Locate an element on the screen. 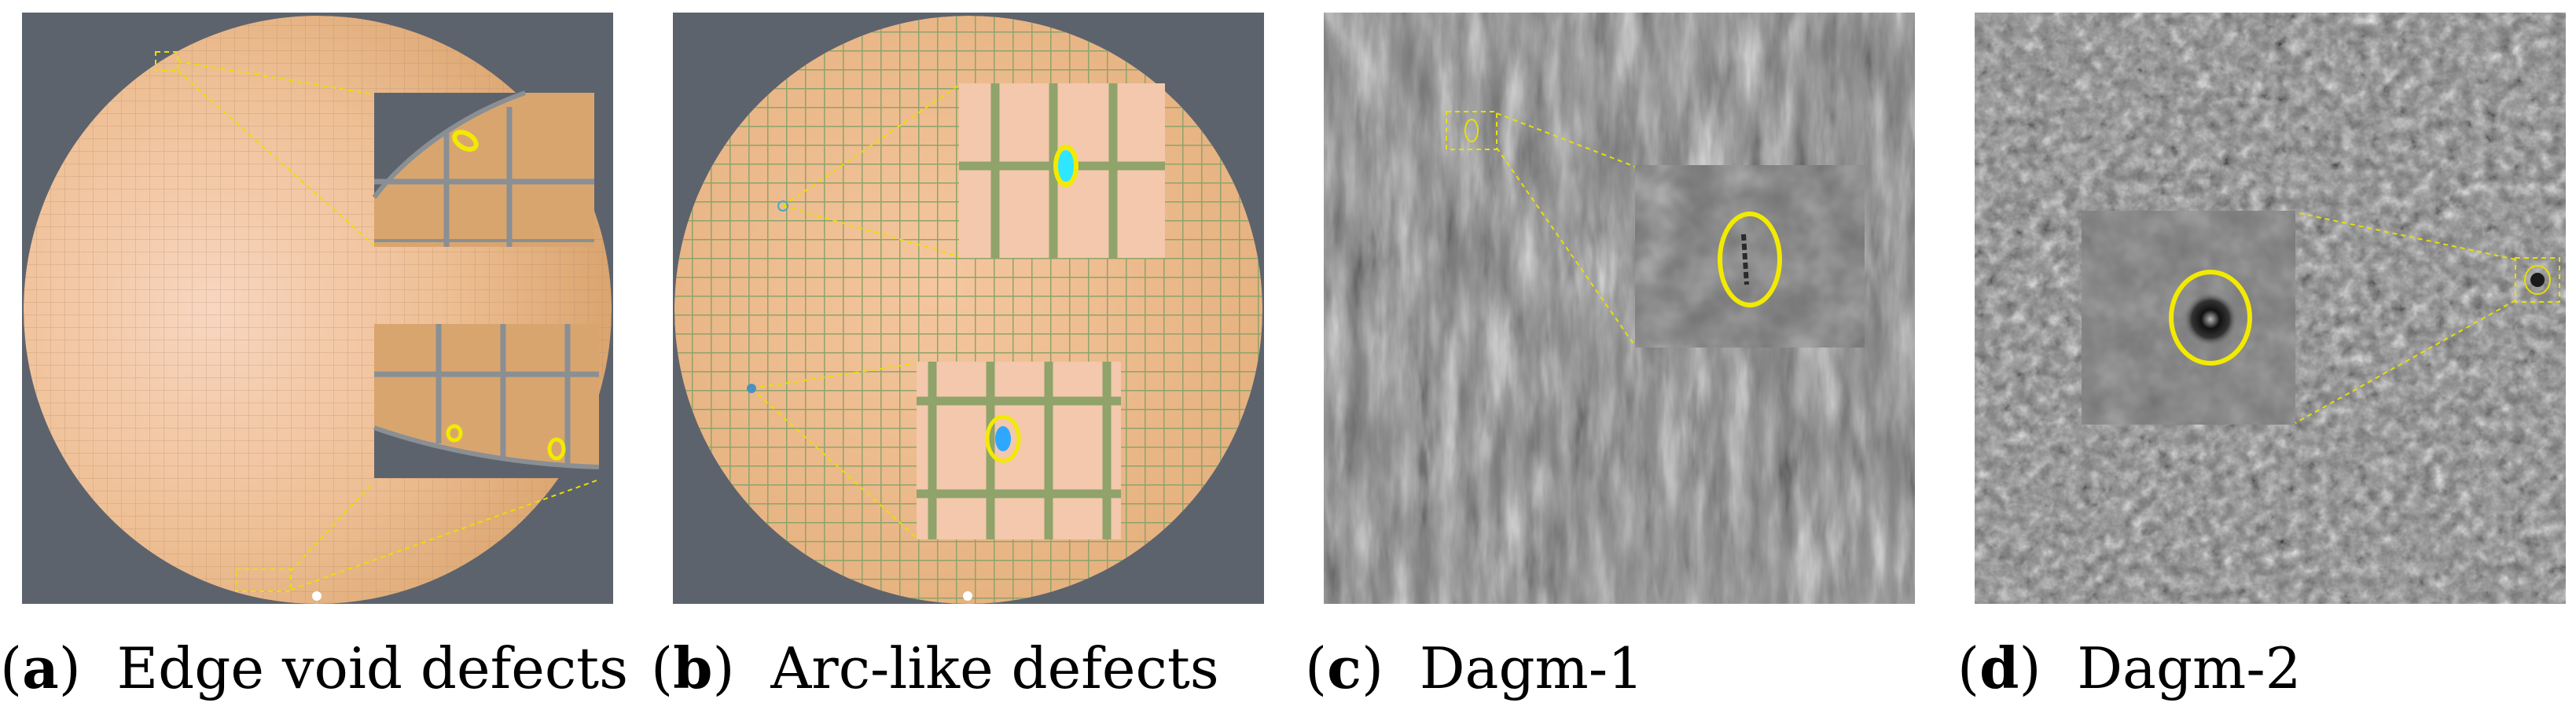 The width and height of the screenshot is (2576, 710). caption-text: Dagm-1 is located at coordinates (1531, 668).